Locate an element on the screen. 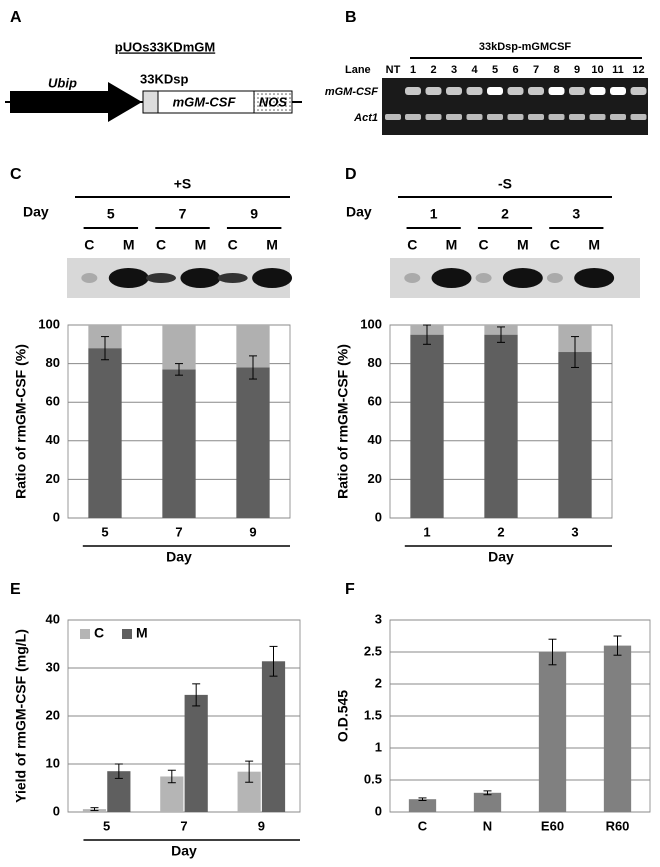 Image resolution: width=660 pixels, height=867 pixels. y-axis-label: Yield of rmGM-CSF (mg/L) is located at coordinates (21, 716).